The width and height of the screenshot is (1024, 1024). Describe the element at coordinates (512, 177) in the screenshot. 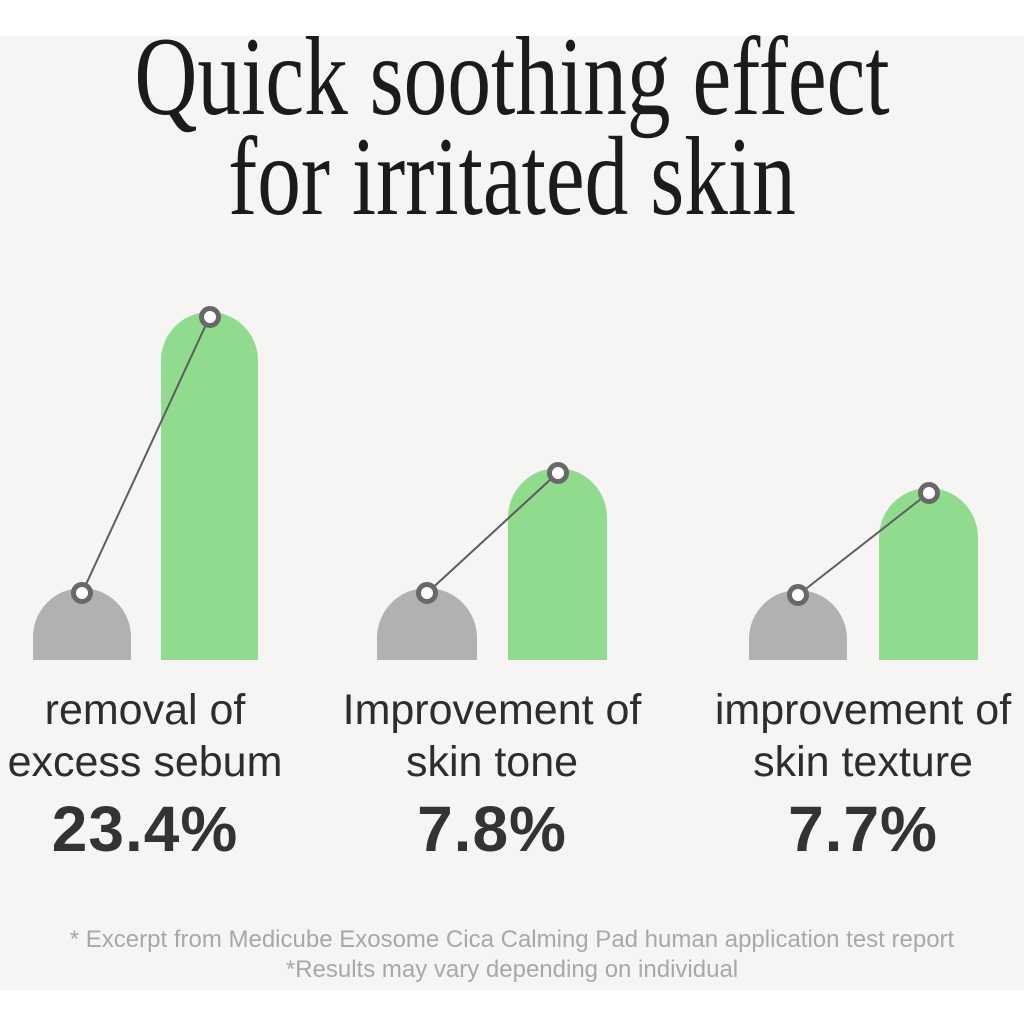

I see `title-line-2: for irritated skin` at that location.